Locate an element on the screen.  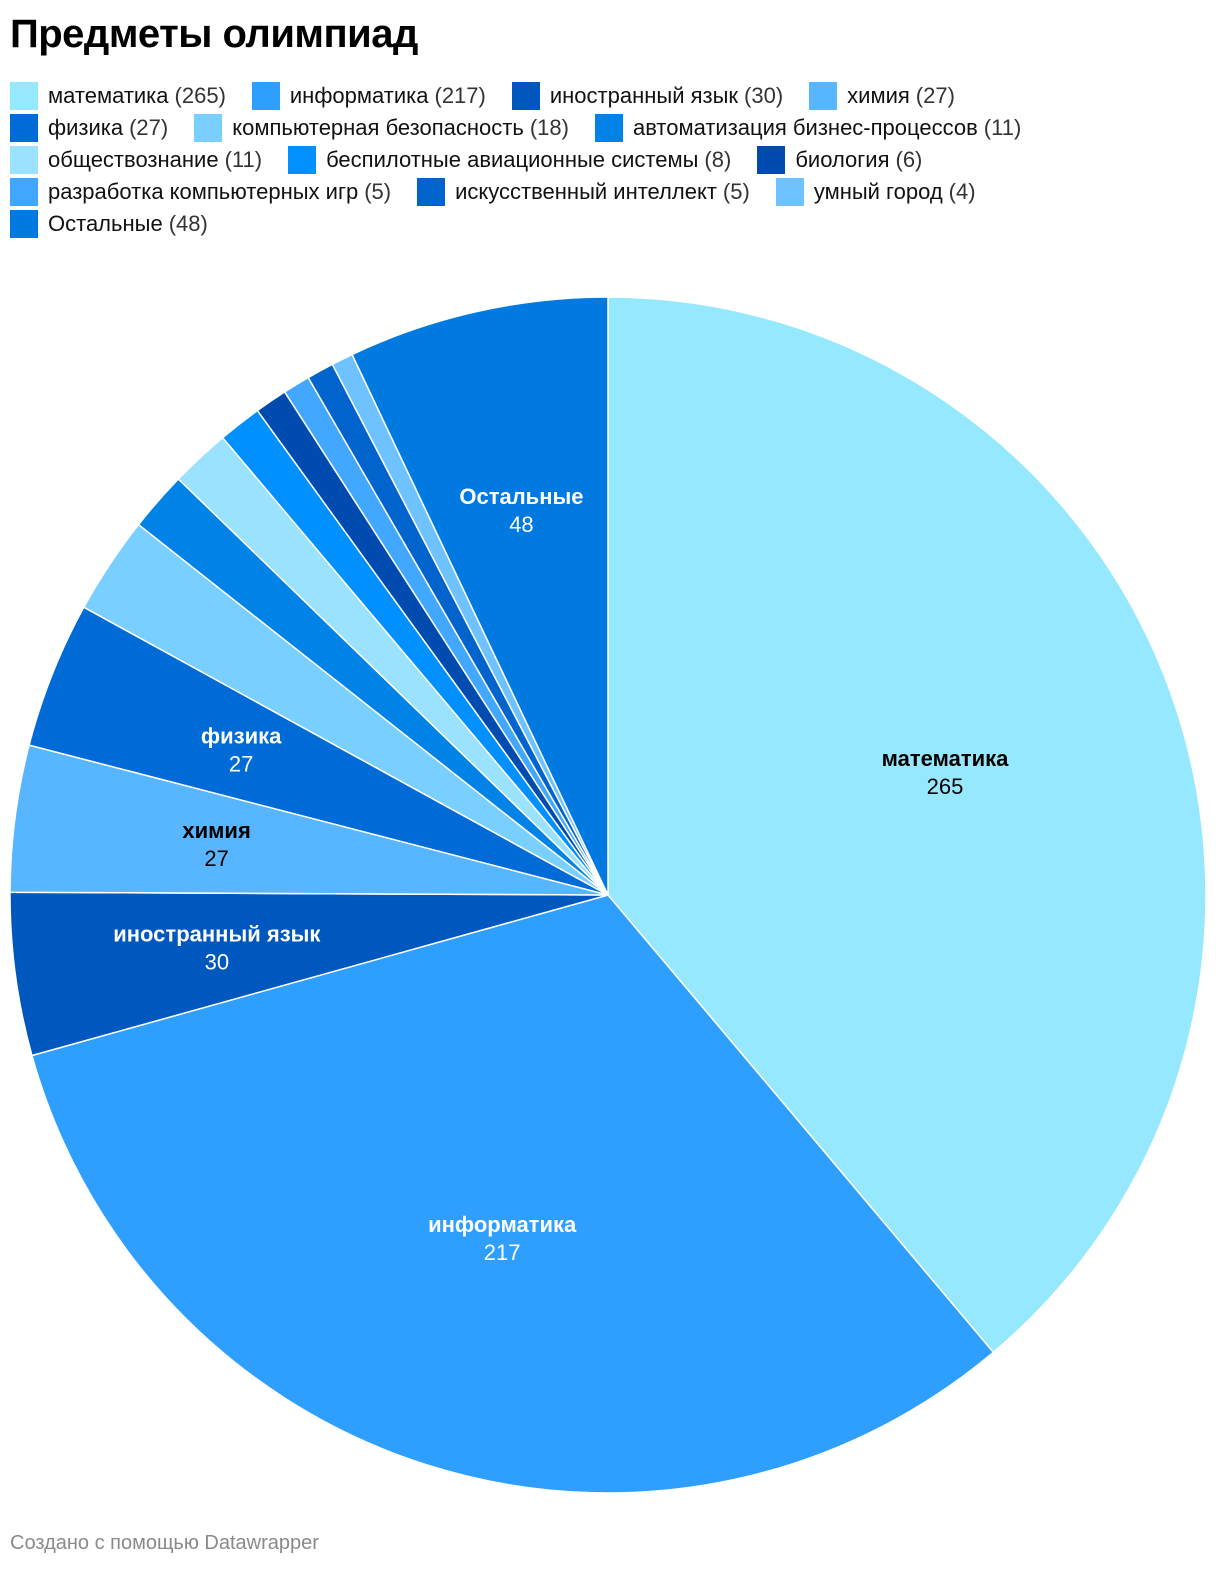
legend-item: биология (6) is located at coordinates (839, 160).